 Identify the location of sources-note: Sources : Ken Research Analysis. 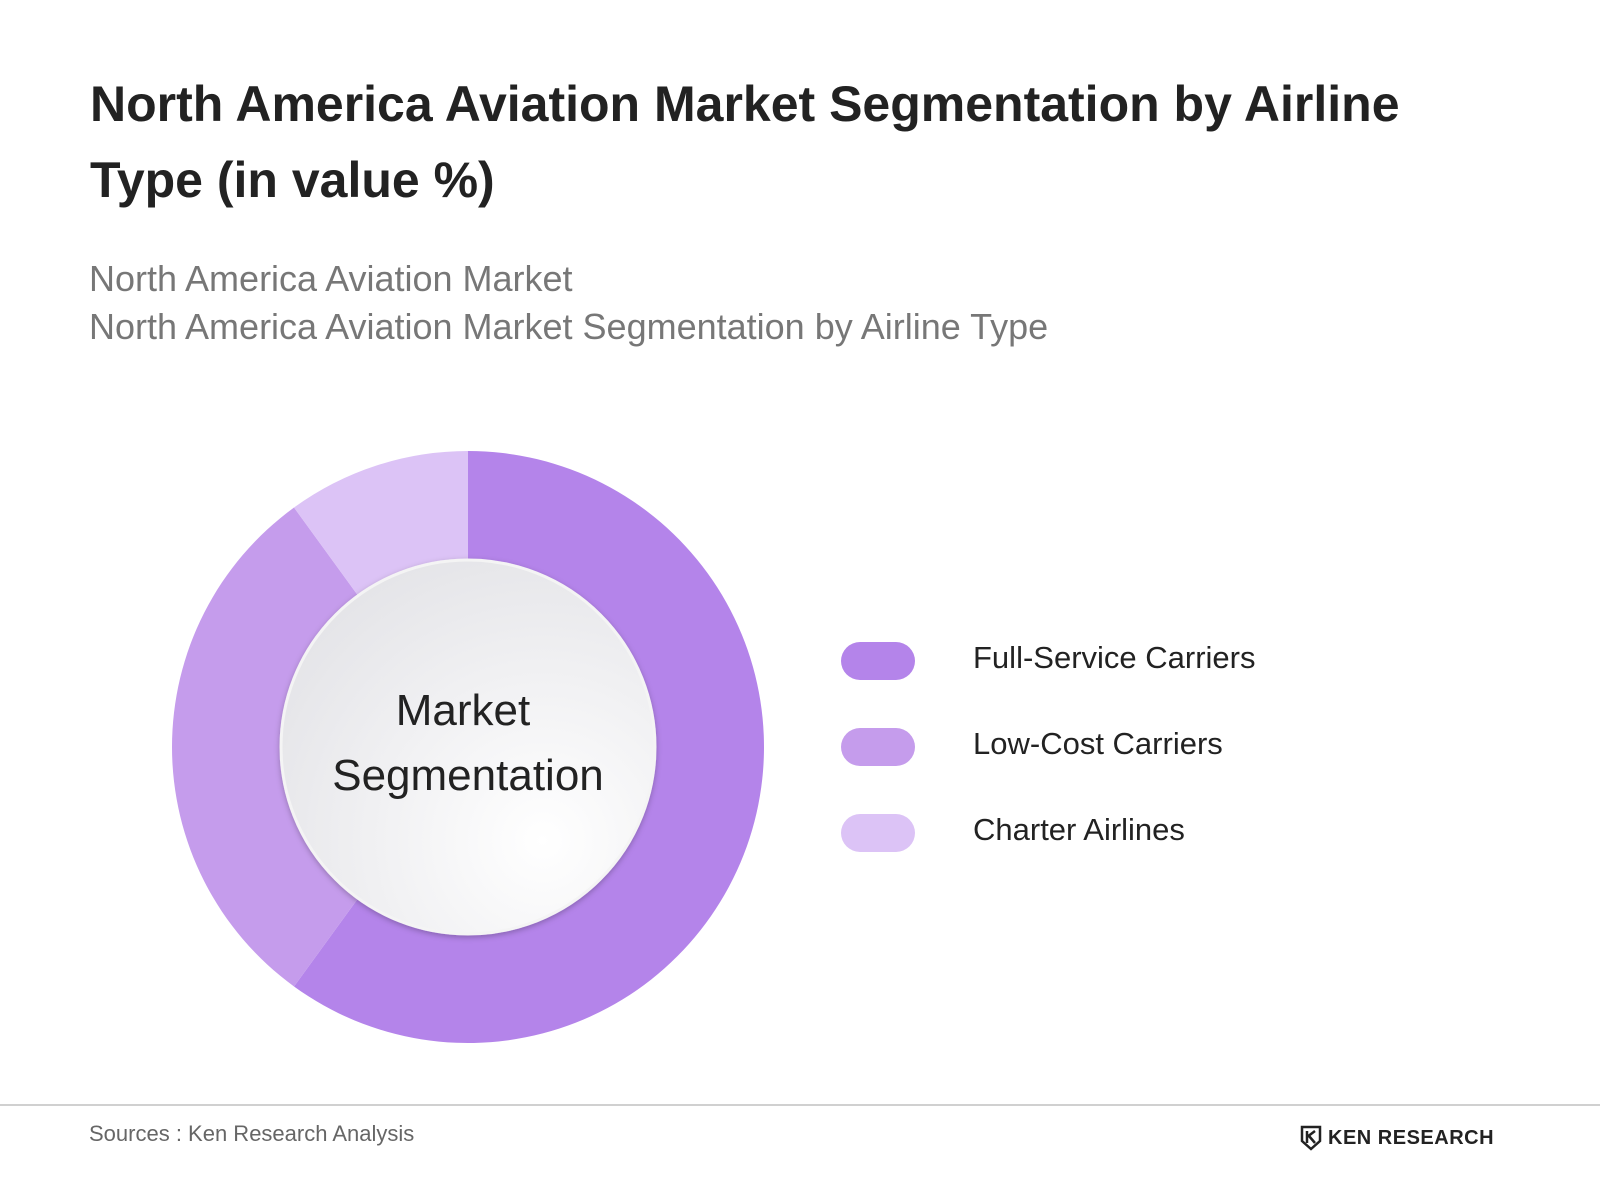
(252, 1133).